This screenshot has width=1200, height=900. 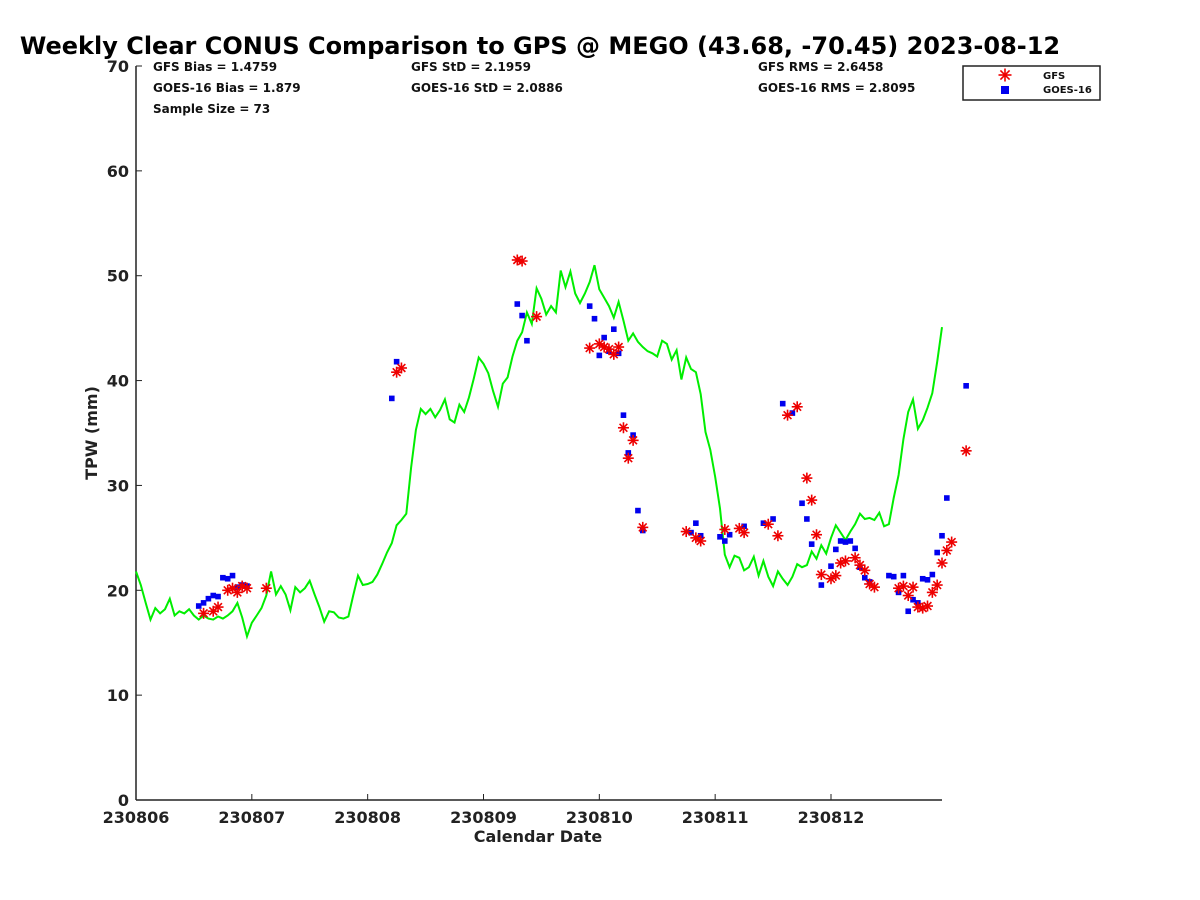 What do you see at coordinates (118, 695) in the screenshot?
I see `y-tick-label: 10` at bounding box center [118, 695].